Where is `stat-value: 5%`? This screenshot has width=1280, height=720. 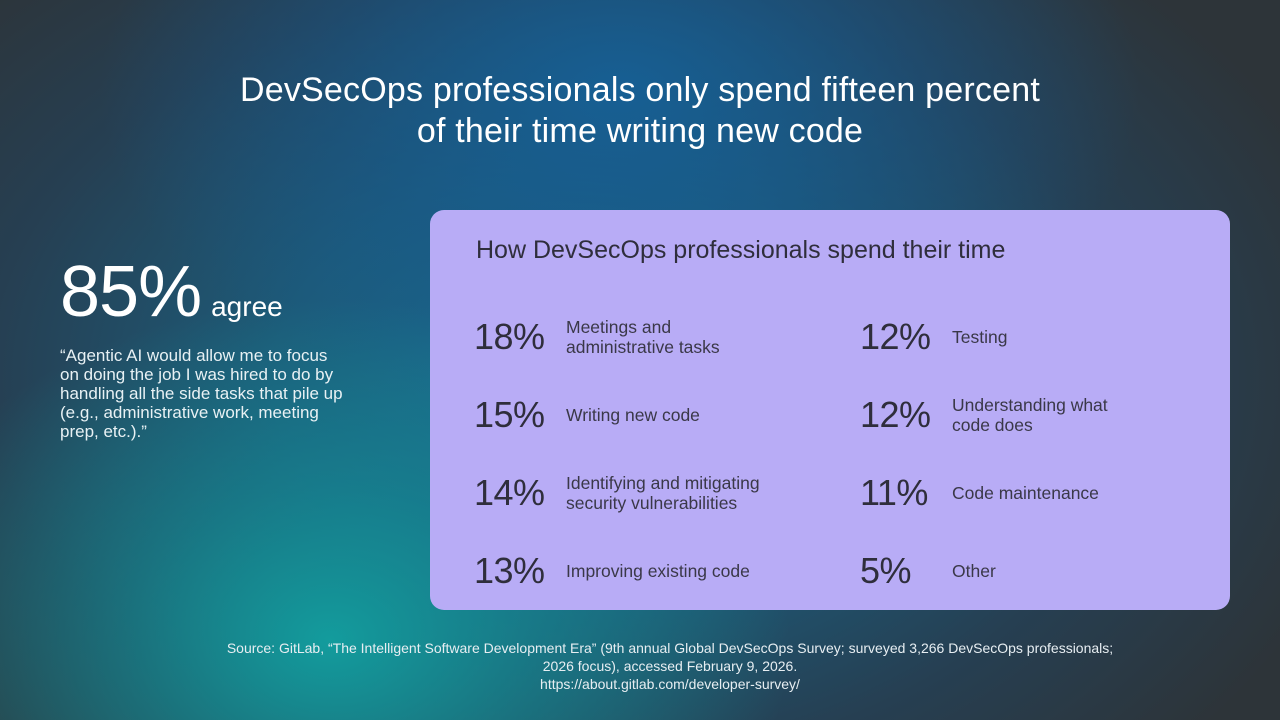 stat-value: 5% is located at coordinates (886, 570).